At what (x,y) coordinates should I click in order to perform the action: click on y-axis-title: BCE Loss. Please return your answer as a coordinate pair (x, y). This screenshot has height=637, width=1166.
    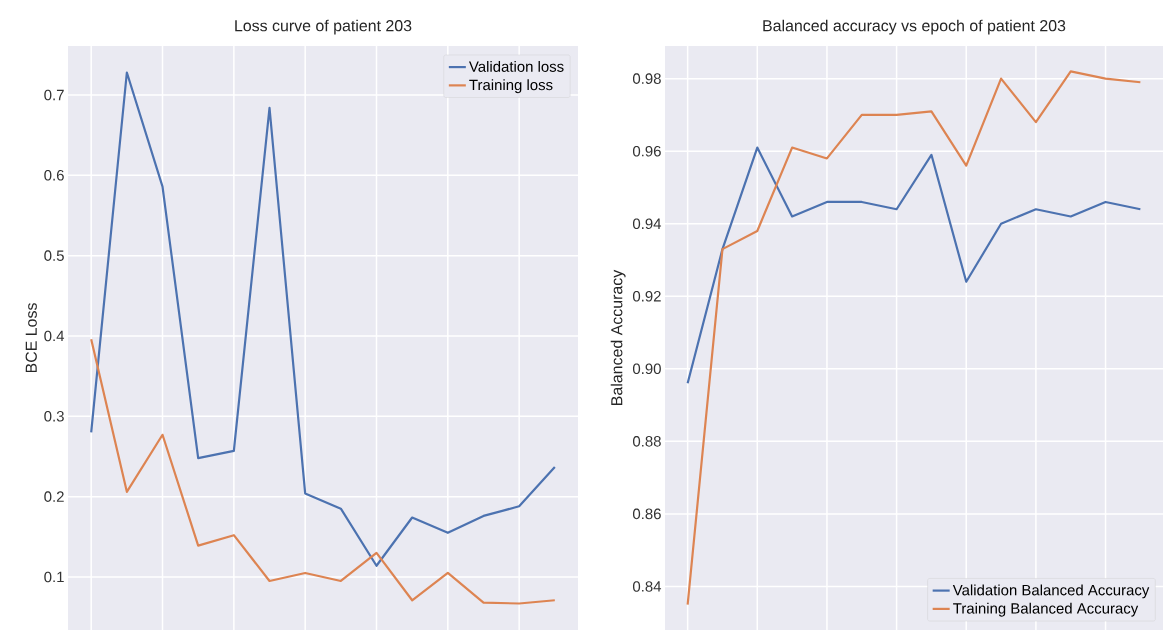
    Looking at the image, I should click on (31, 338).